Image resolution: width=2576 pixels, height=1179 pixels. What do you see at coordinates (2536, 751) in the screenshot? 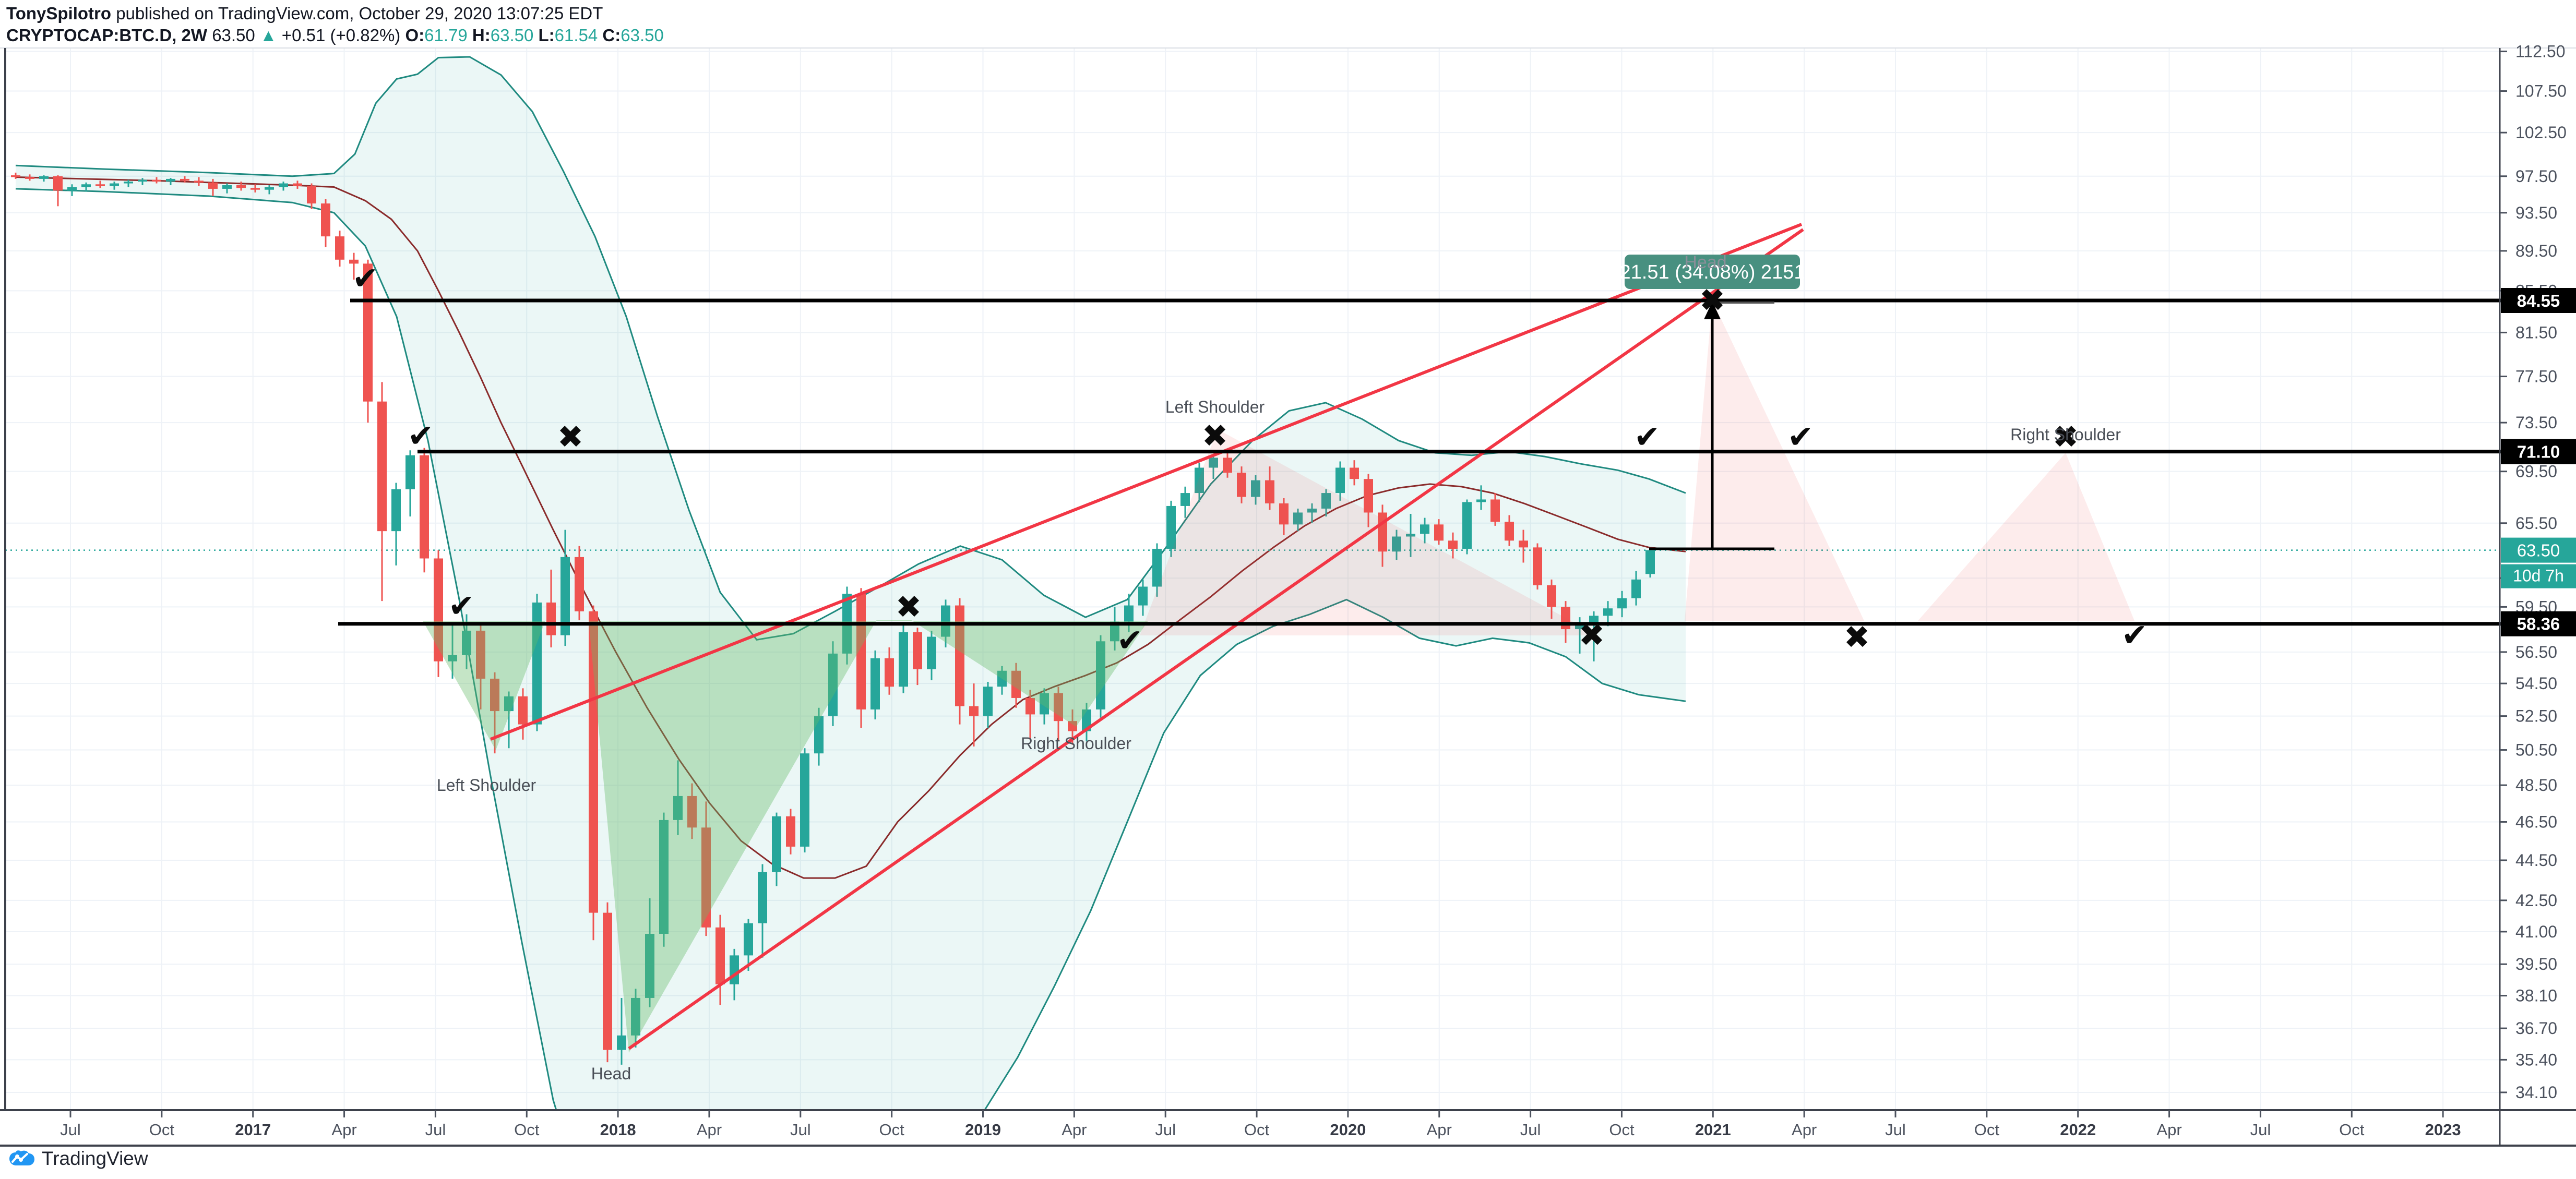
I see `price-tick-label: 50.50` at bounding box center [2536, 751].